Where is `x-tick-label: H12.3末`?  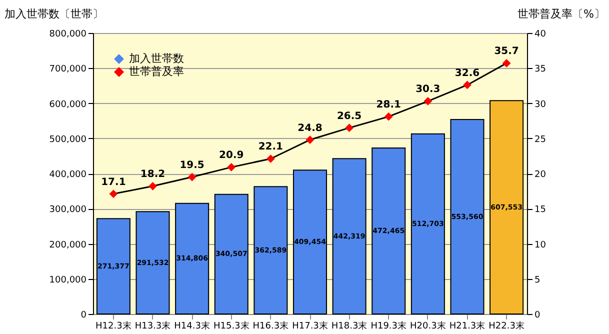
x-tick-label: H12.3末 is located at coordinates (114, 326).